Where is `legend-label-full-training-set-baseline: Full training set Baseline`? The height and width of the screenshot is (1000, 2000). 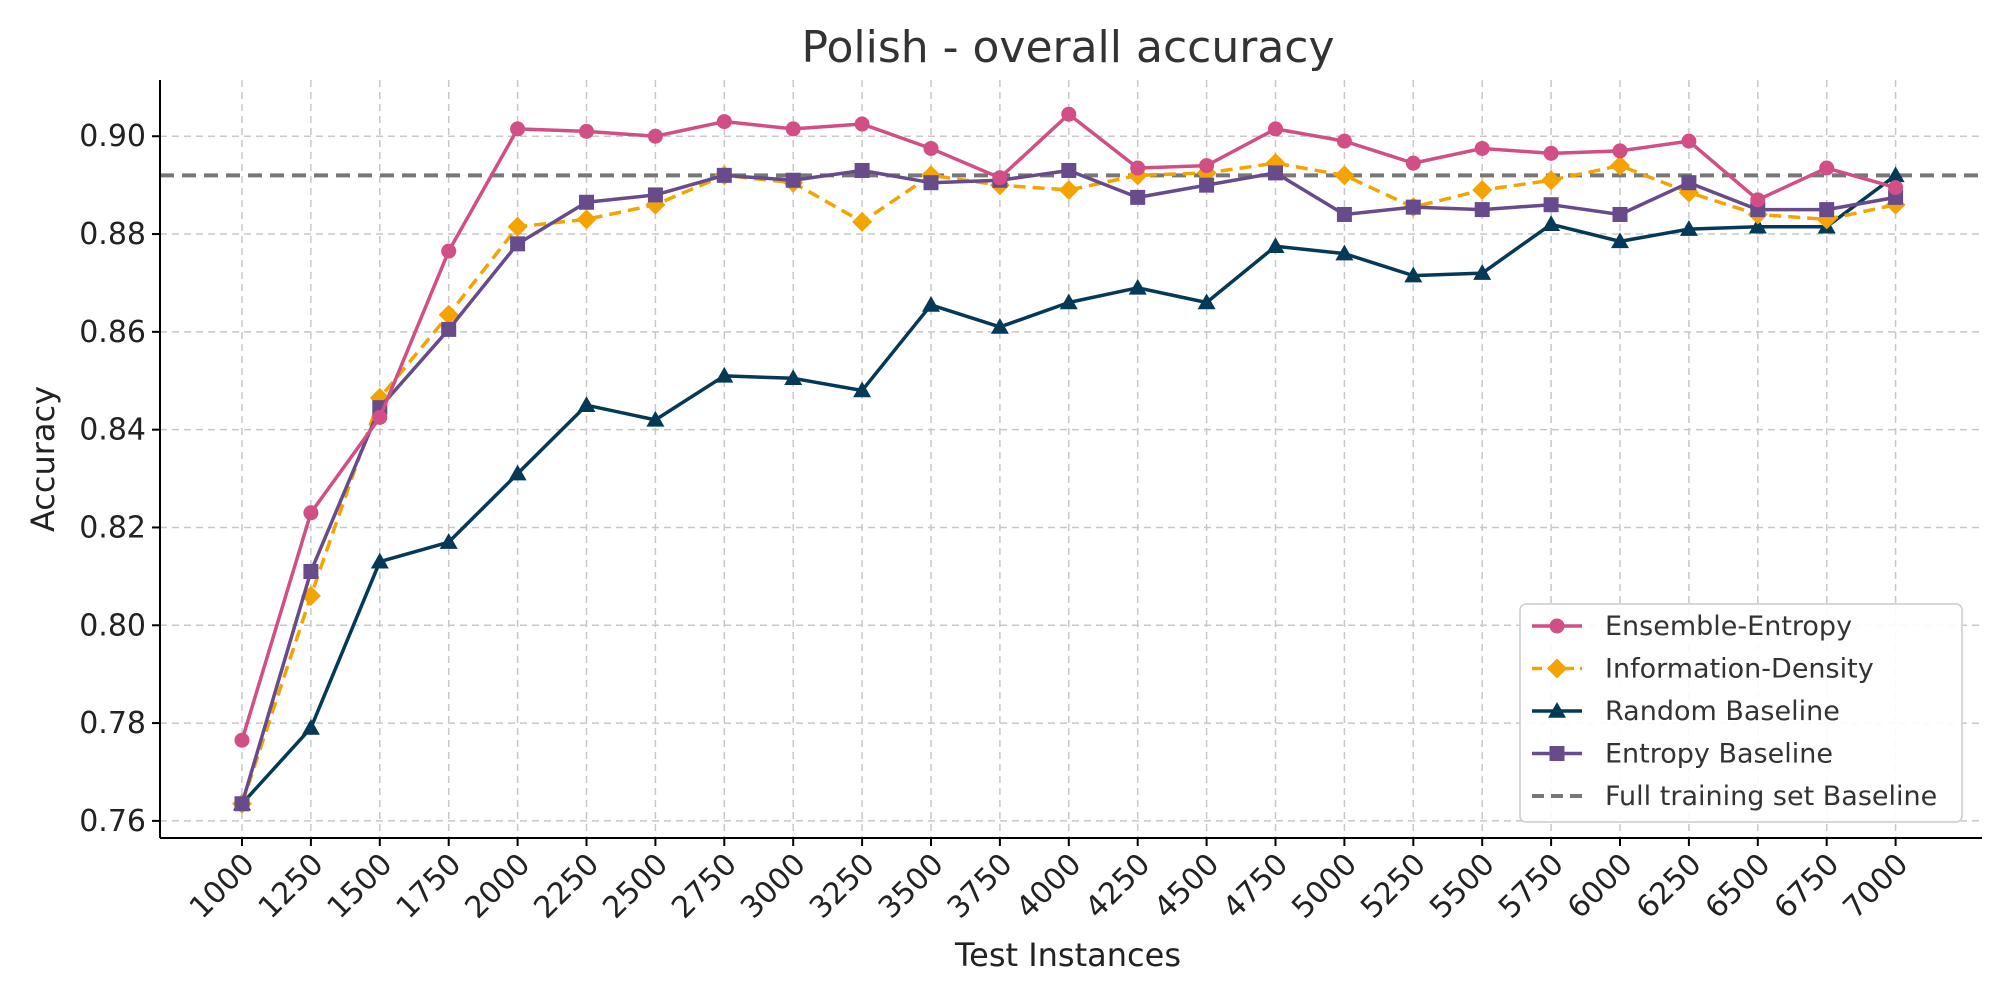 legend-label-full-training-set-baseline: Full training set Baseline is located at coordinates (1771, 796).